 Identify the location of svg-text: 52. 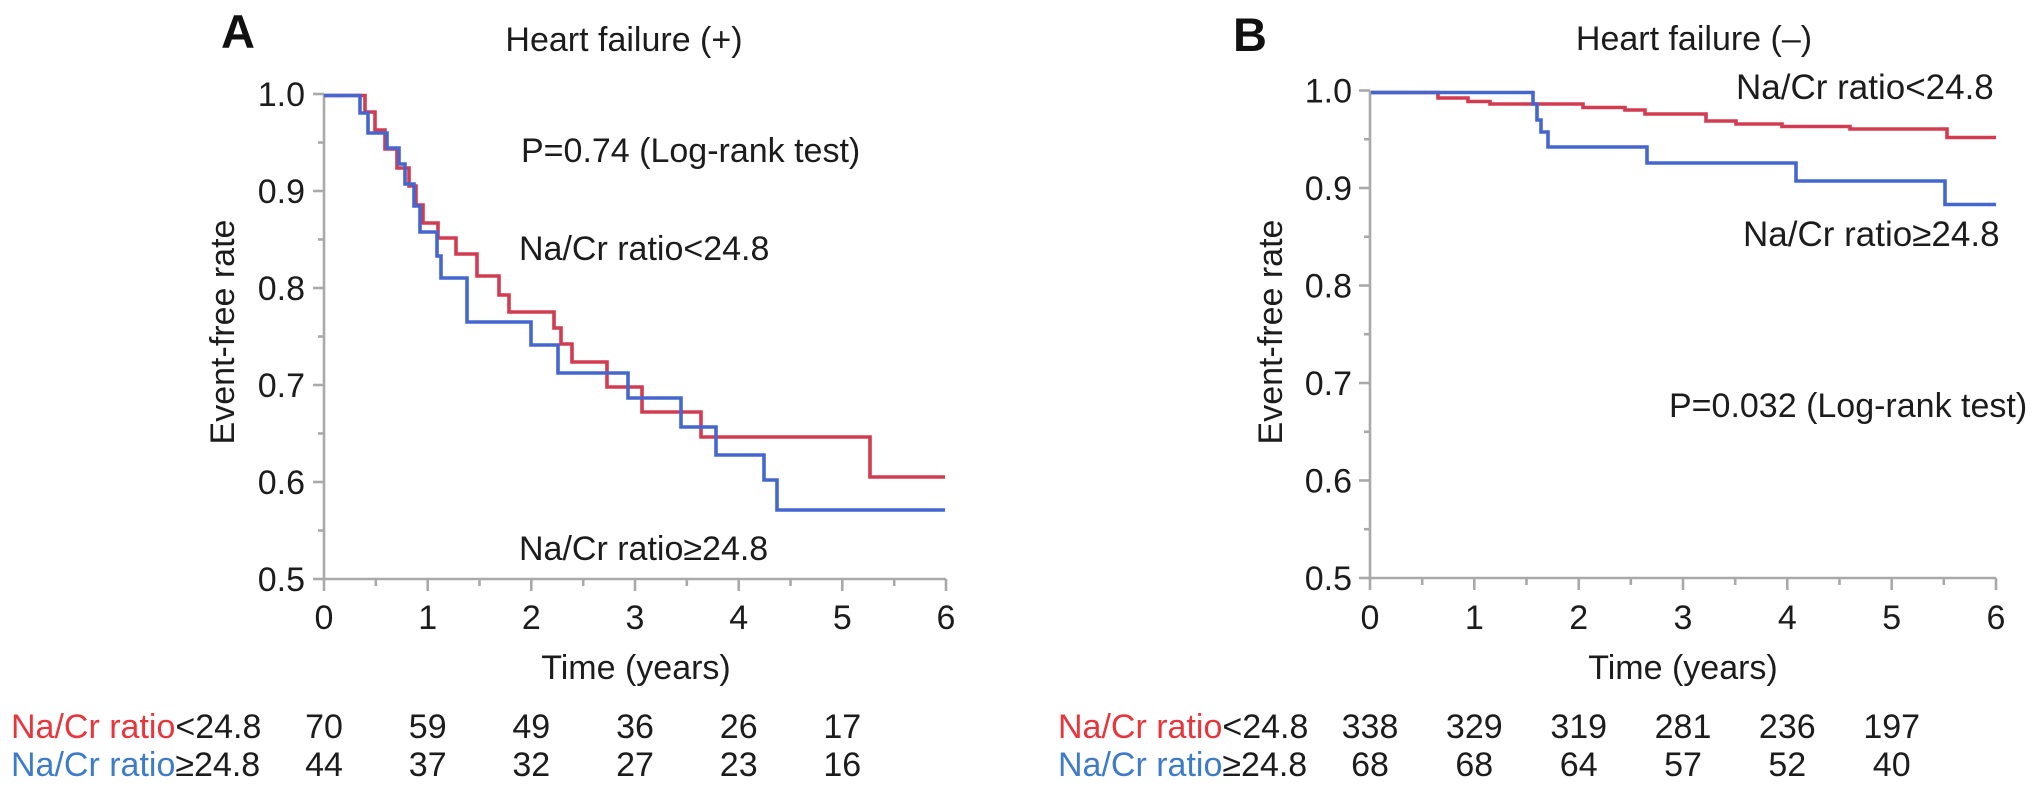
(1787, 765).